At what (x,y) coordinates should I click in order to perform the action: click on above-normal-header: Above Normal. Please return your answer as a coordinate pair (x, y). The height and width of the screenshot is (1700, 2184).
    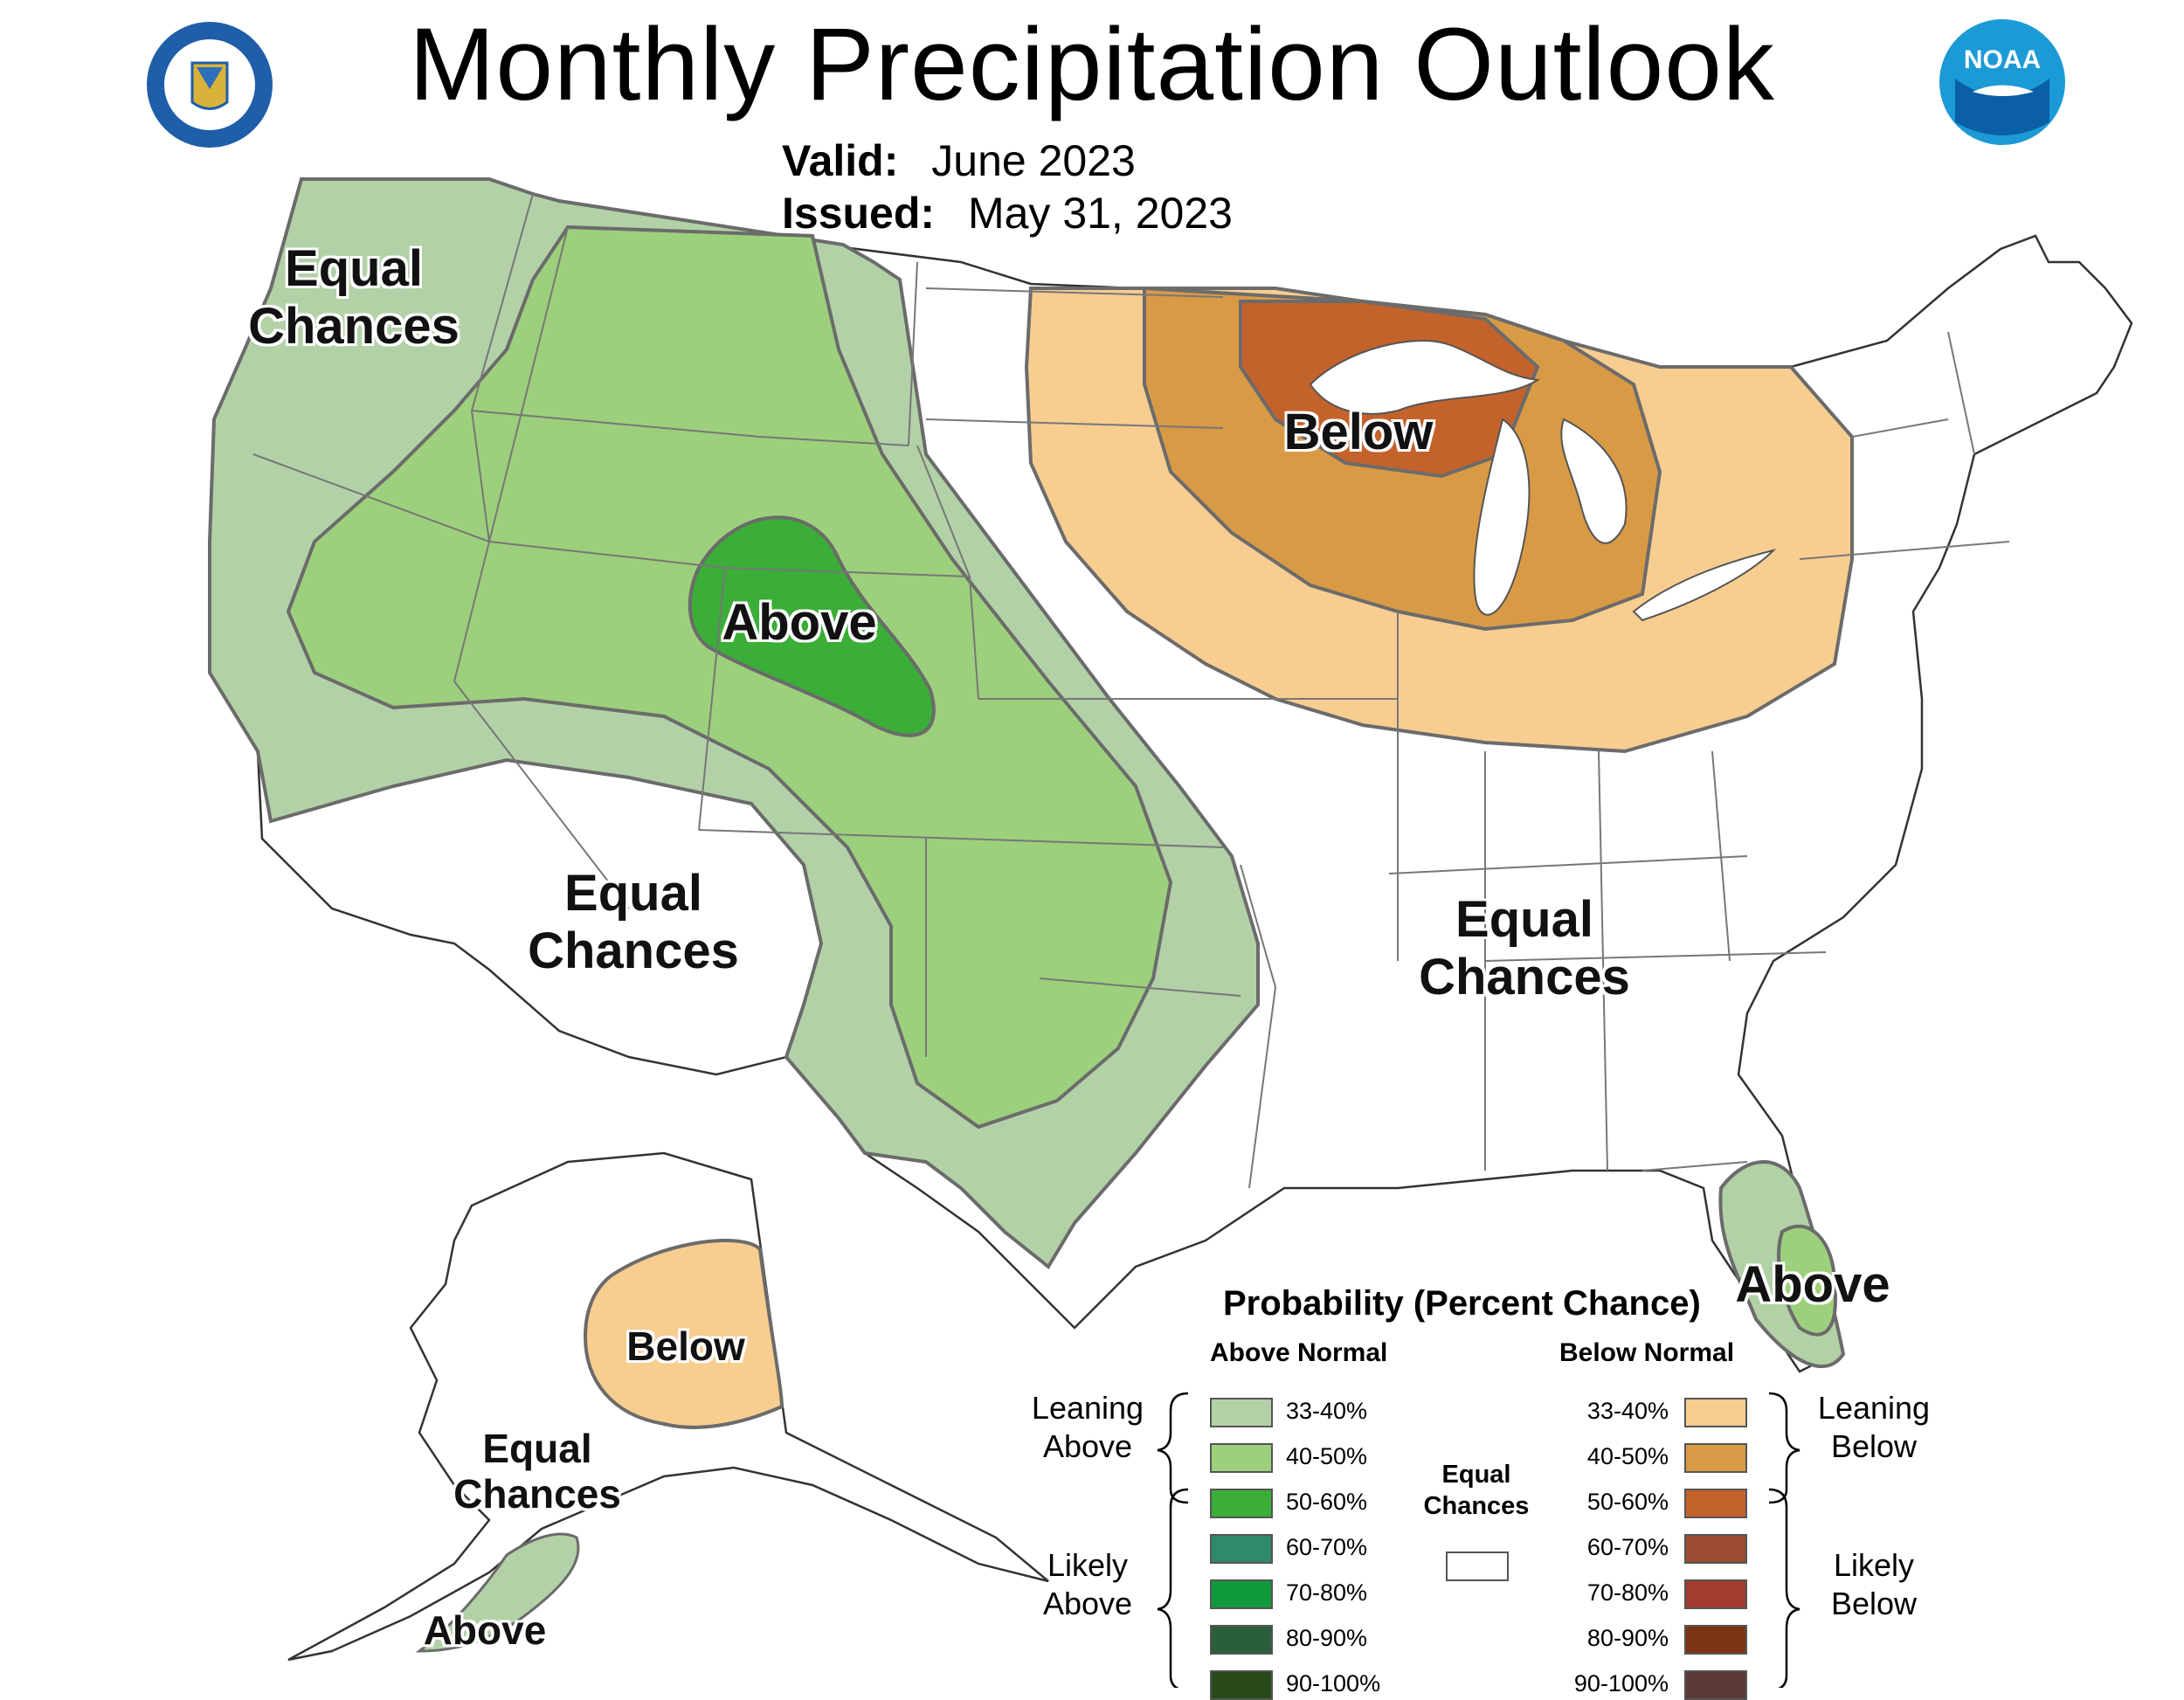
    Looking at the image, I should click on (1299, 1352).